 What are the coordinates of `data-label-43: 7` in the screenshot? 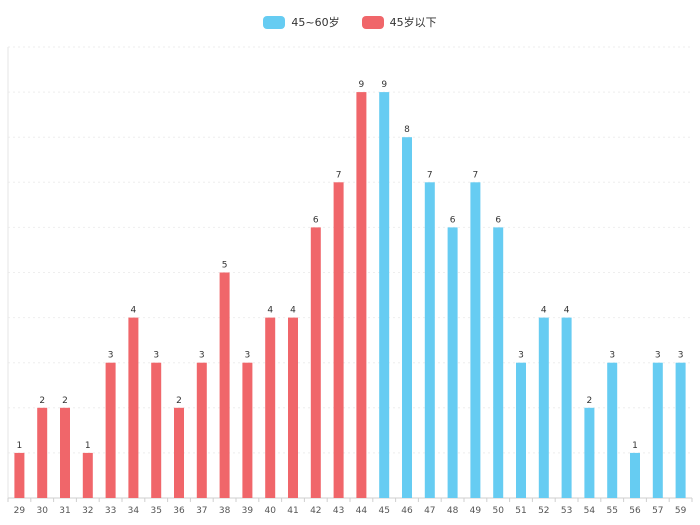 It's located at (339, 175).